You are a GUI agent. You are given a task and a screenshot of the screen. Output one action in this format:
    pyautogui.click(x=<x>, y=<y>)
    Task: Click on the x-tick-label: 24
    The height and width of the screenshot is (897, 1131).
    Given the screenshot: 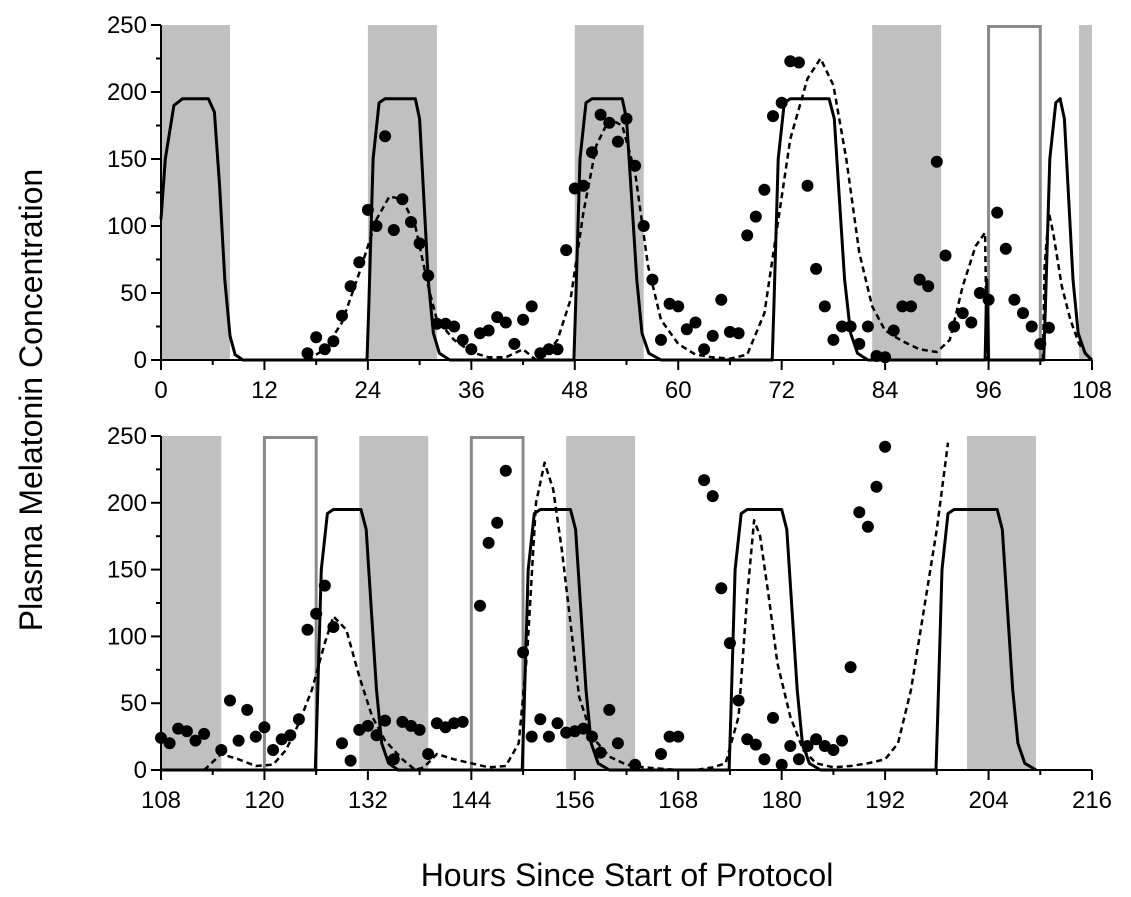 What is the action you would take?
    pyautogui.click(x=368, y=390)
    